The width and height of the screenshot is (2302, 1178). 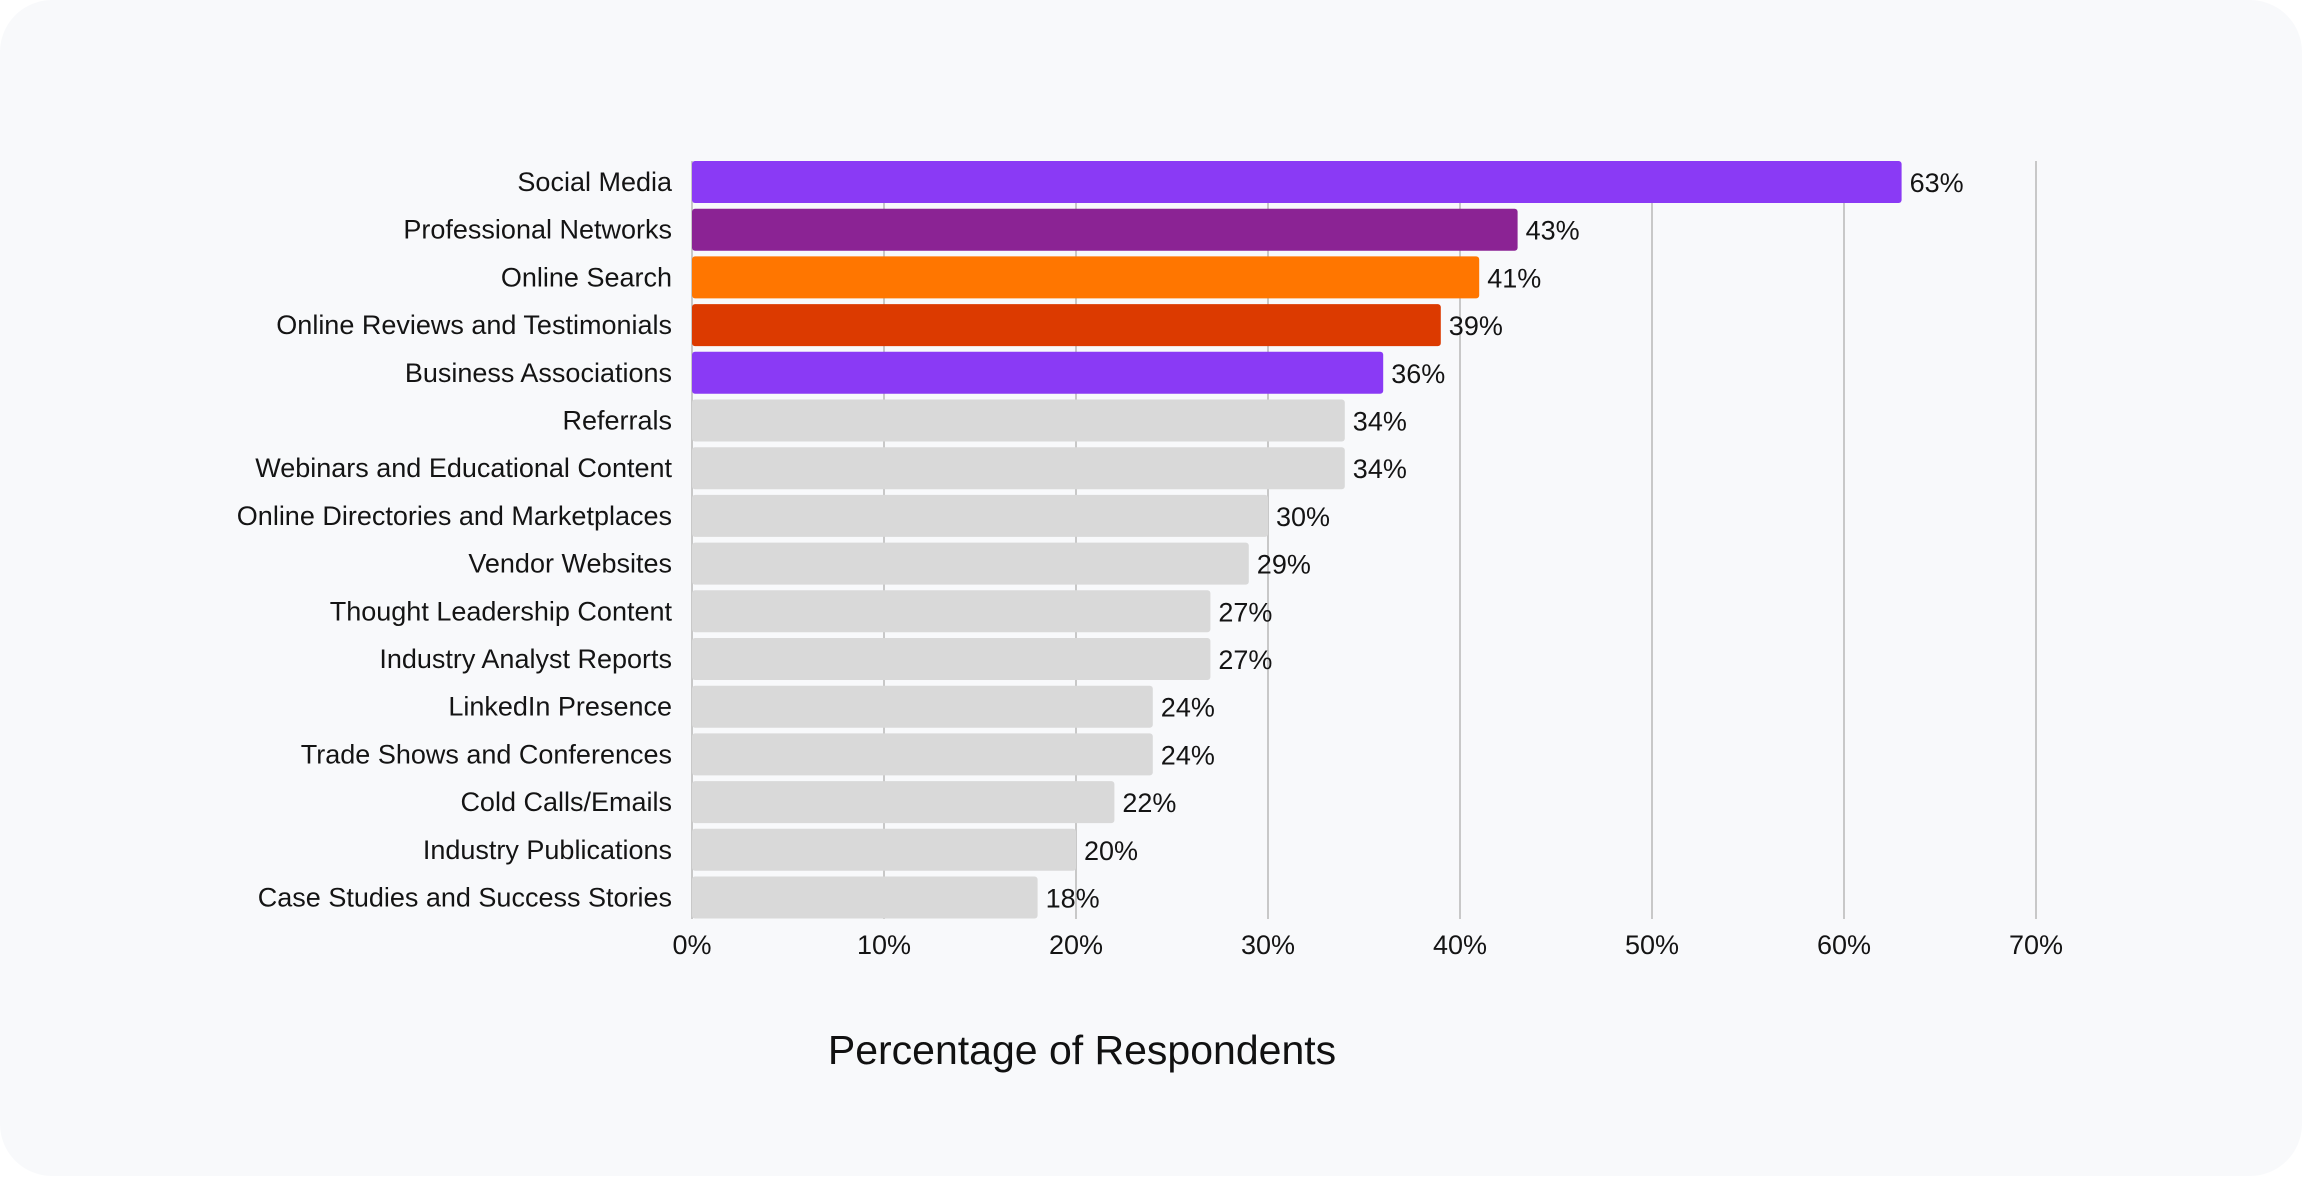 I want to click on x-axis-ticks: 0% 10% 20% 30% 40% 50% 60% 70%, so click(x=1367, y=945).